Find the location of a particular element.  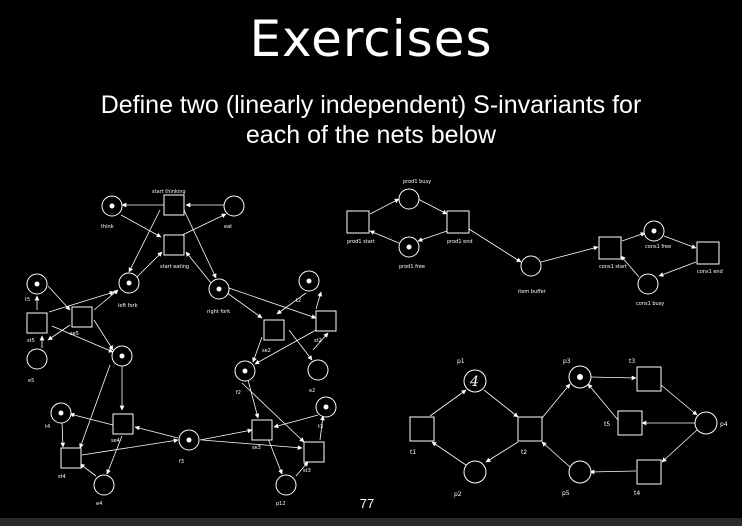

place-e4 is located at coordinates (104, 485).